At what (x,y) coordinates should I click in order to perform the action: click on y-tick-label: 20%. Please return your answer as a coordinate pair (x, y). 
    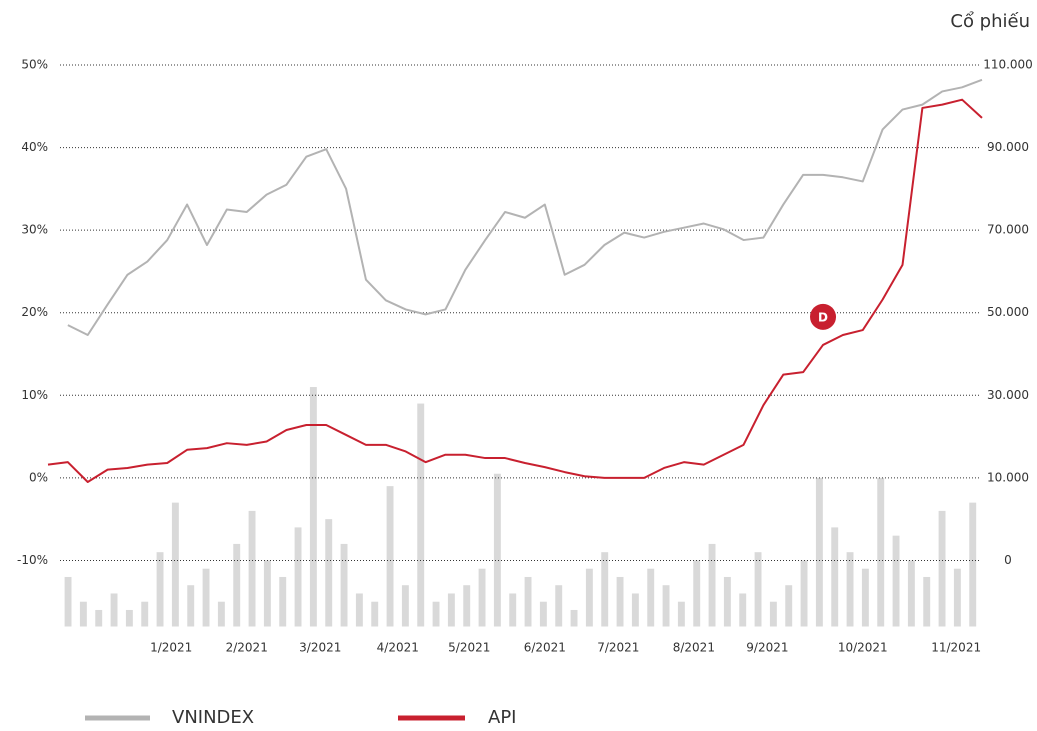
    Looking at the image, I should click on (34, 312).